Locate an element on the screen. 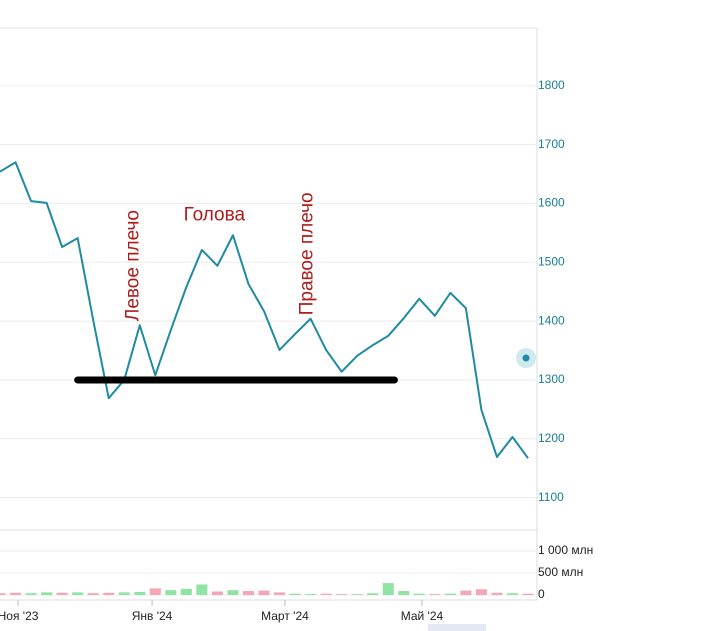  y-tick-label: 1600 is located at coordinates (551, 203).